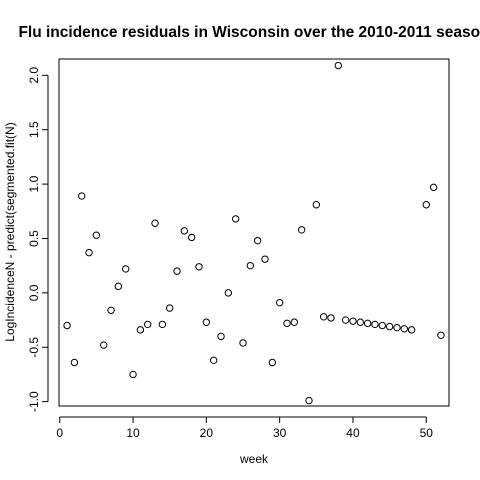 Image resolution: width=480 pixels, height=480 pixels. I want to click on x-tick-label: 0, so click(59, 433).